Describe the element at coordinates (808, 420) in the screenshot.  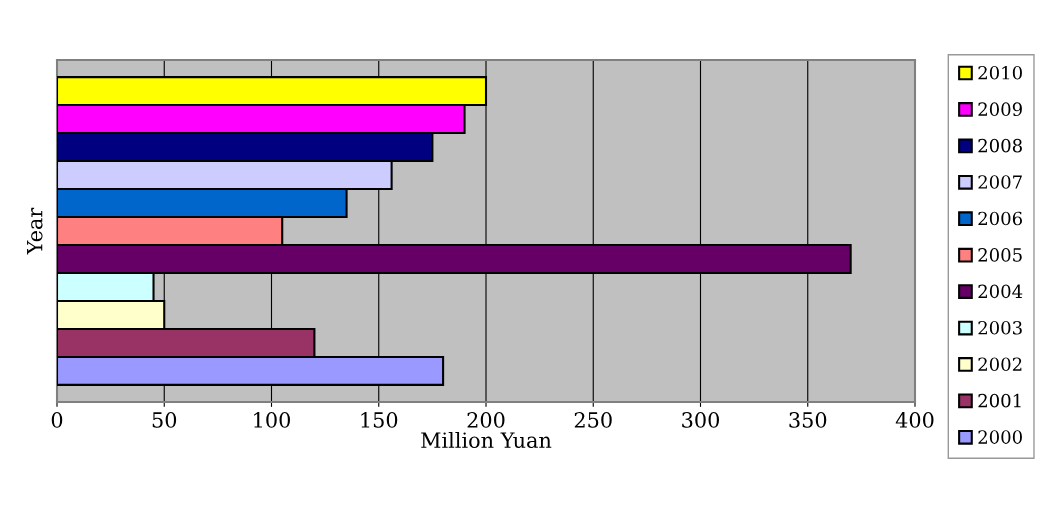
I see `x-tick-label: 350` at that location.